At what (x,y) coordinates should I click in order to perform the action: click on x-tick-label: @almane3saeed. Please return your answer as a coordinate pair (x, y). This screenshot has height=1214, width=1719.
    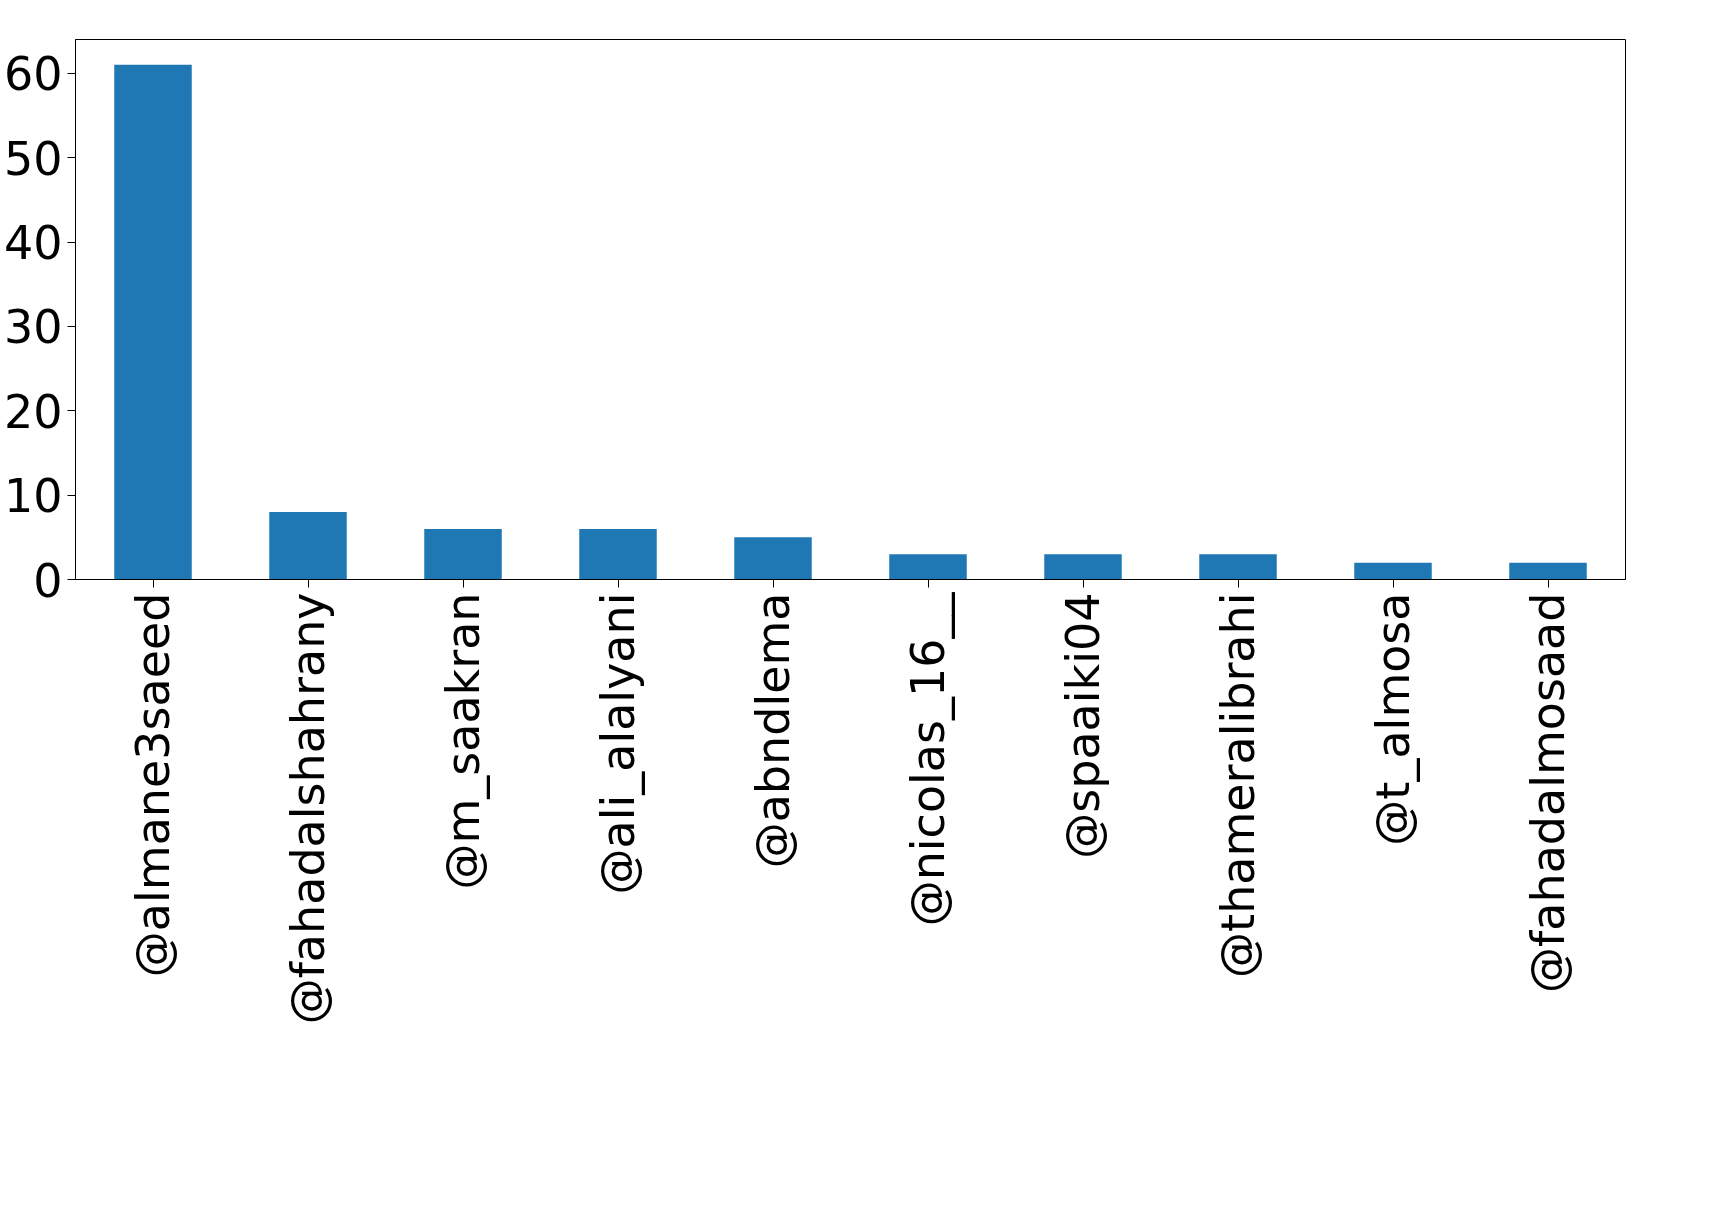
    Looking at the image, I should click on (153, 785).